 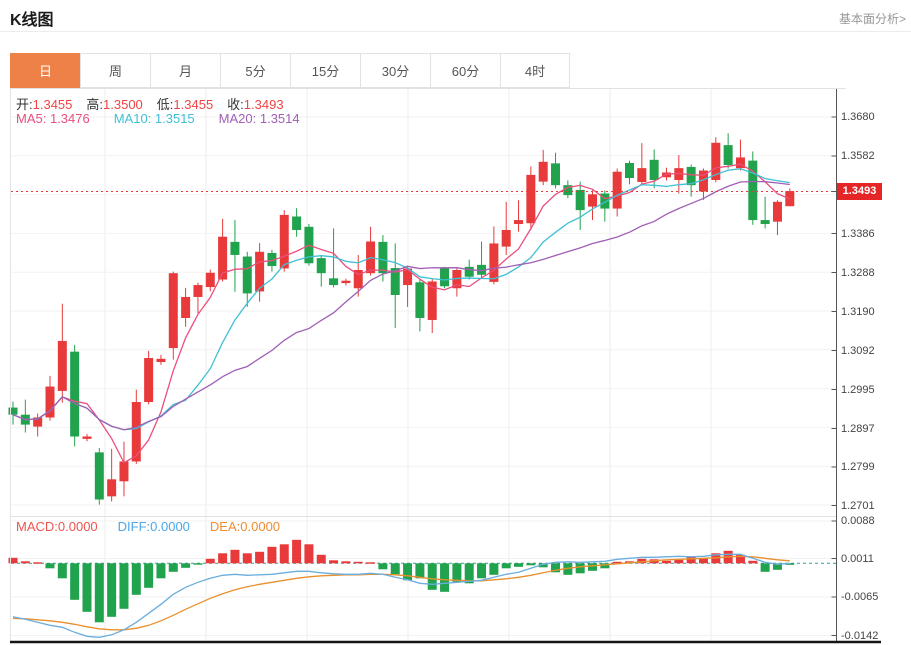 I want to click on dea-value: DEA:0.0000, so click(x=245, y=526).